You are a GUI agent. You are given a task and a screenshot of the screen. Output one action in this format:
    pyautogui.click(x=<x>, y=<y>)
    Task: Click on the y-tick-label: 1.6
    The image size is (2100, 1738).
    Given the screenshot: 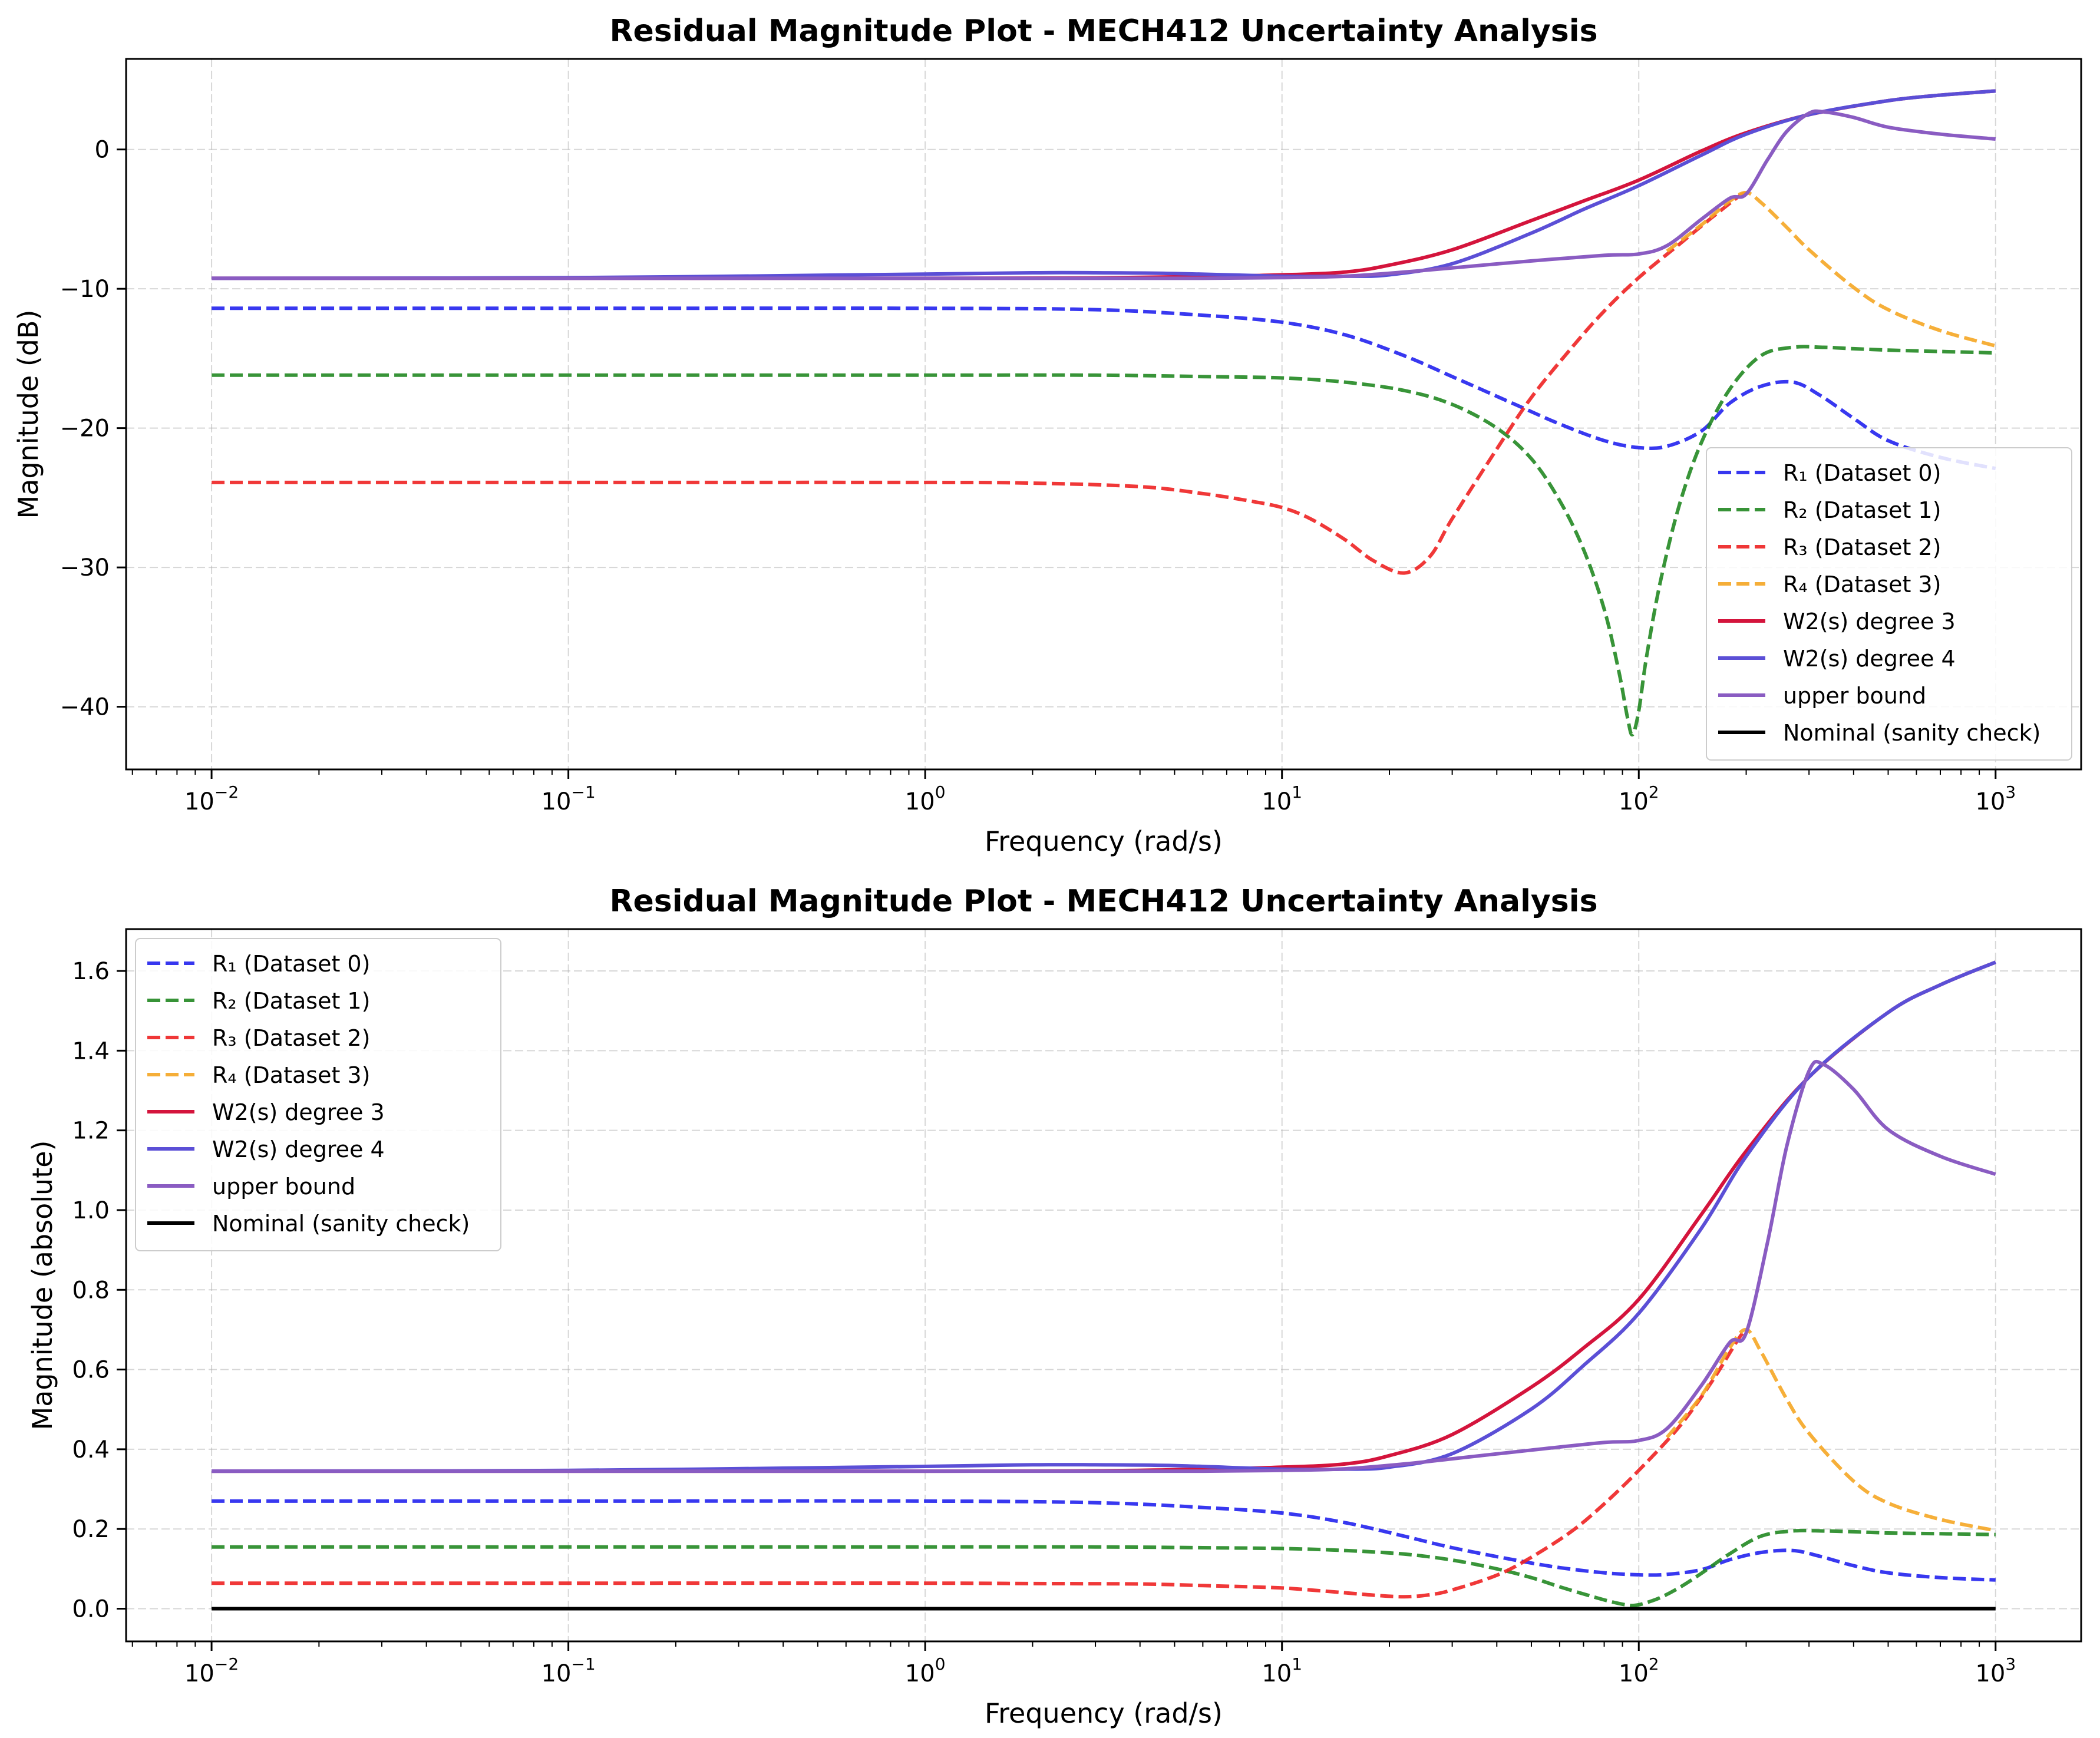 What is the action you would take?
    pyautogui.click(x=91, y=972)
    